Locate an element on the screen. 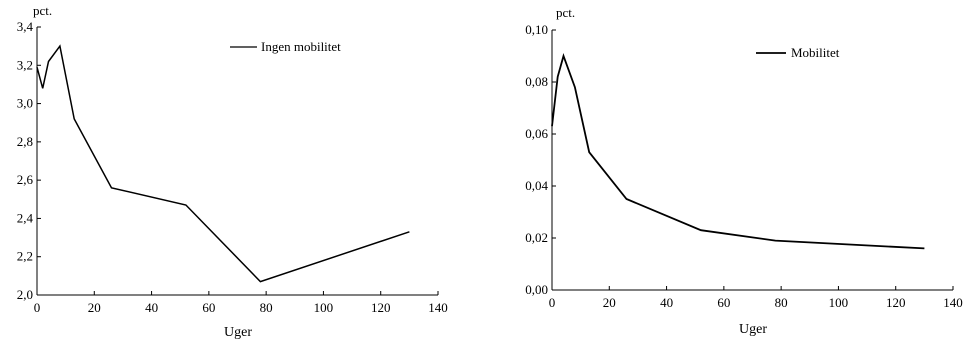 This screenshot has height=340, width=967. left-legend-label: Ingen mobilitet is located at coordinates (301, 46).